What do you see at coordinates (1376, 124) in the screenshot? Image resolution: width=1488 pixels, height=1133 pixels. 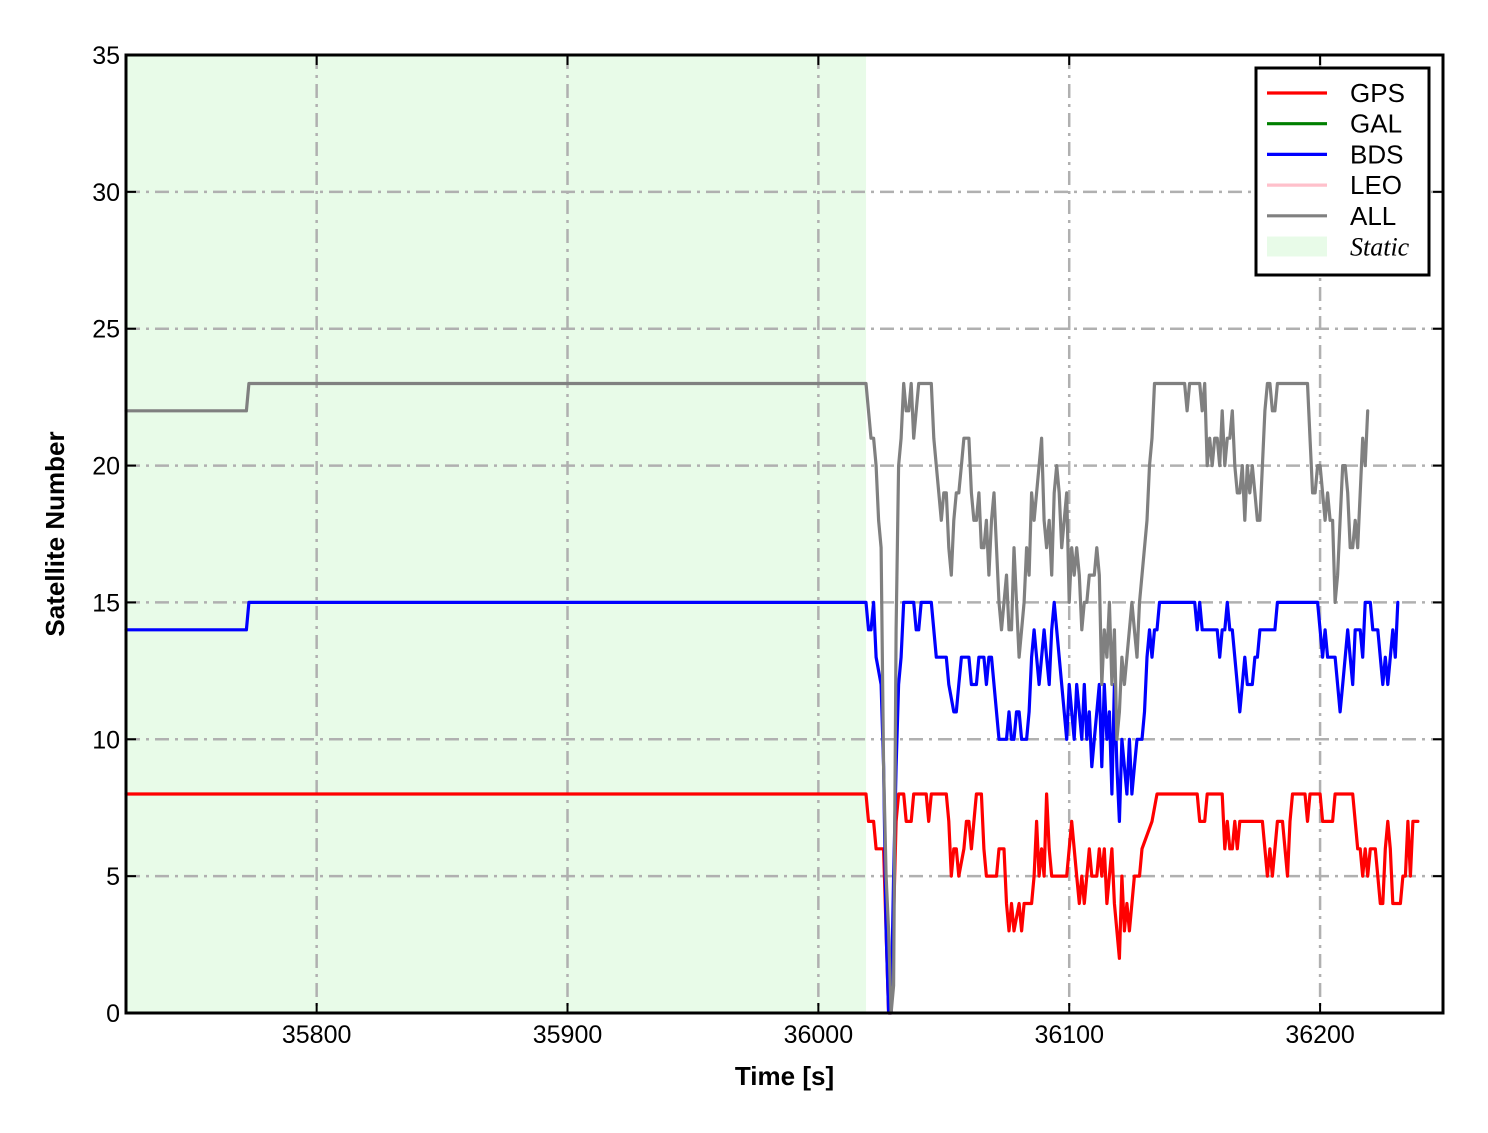 I see `legend-label-gal: GAL` at bounding box center [1376, 124].